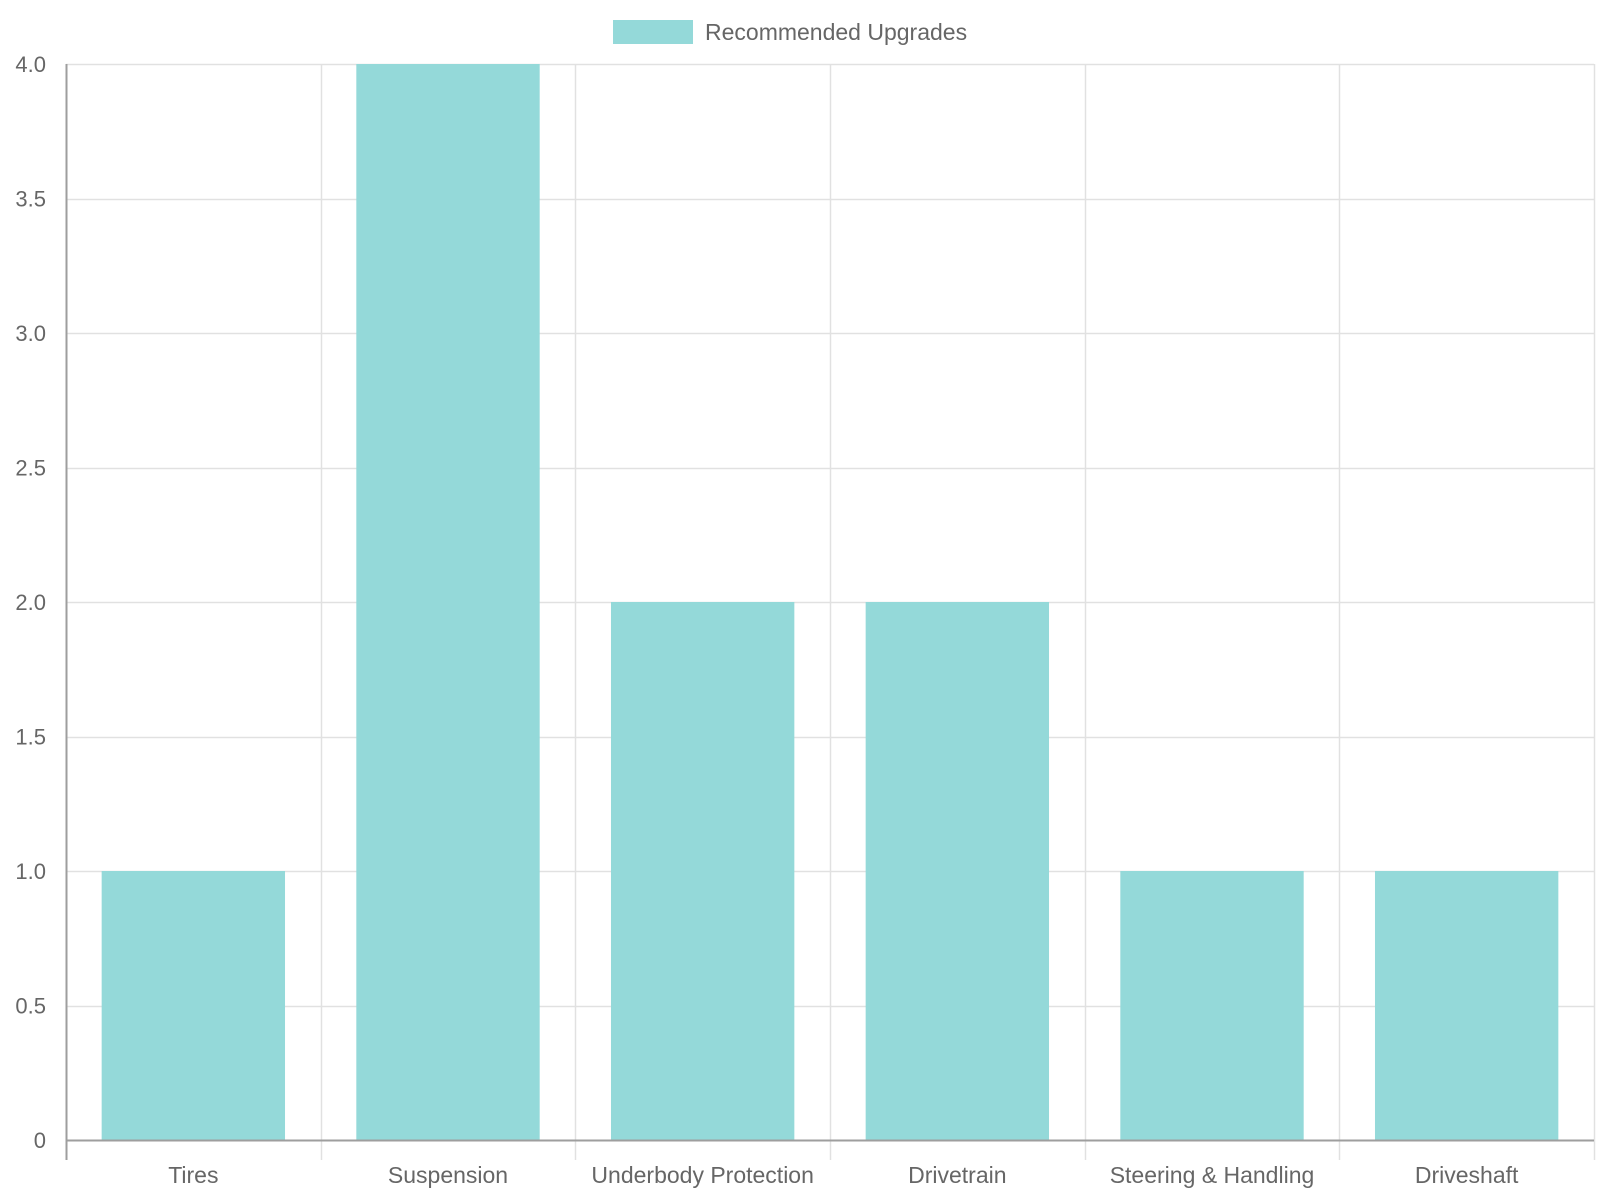 This screenshot has width=1600, height=1200. I want to click on y-axis-ticks: 0 0.5 1.0 1.5 2.0 2.5 3.0 3.5 4.0, so click(30, 602).